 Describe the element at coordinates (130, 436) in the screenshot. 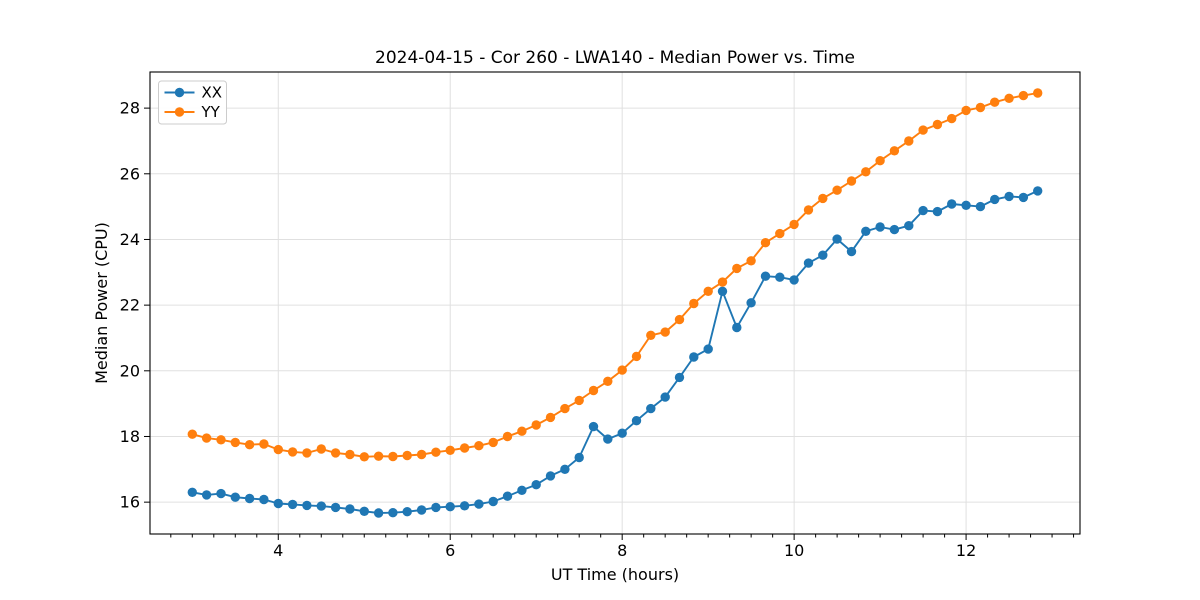

I see `y-tick-label-18: 18` at that location.